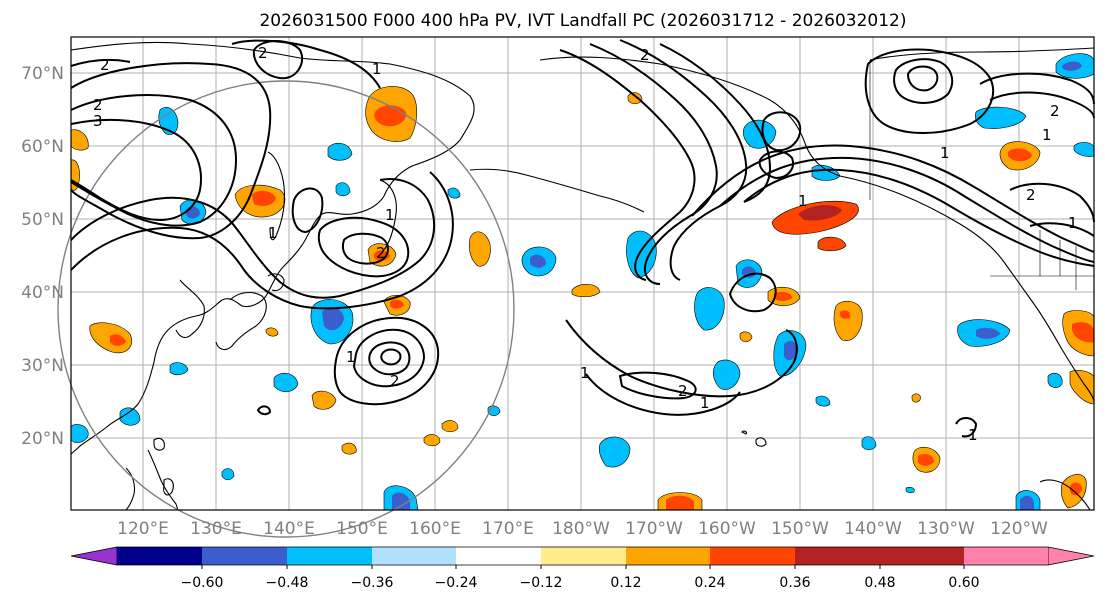 This screenshot has height=604, width=1105. Describe the element at coordinates (289, 529) in the screenshot. I see `lon-label: 140°E` at that location.